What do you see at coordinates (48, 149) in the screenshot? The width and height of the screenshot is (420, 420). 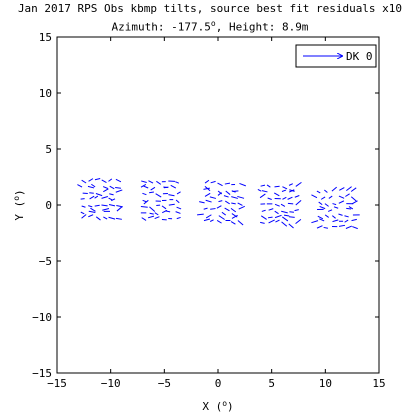 I see `y-tick-label: 5` at bounding box center [48, 149].